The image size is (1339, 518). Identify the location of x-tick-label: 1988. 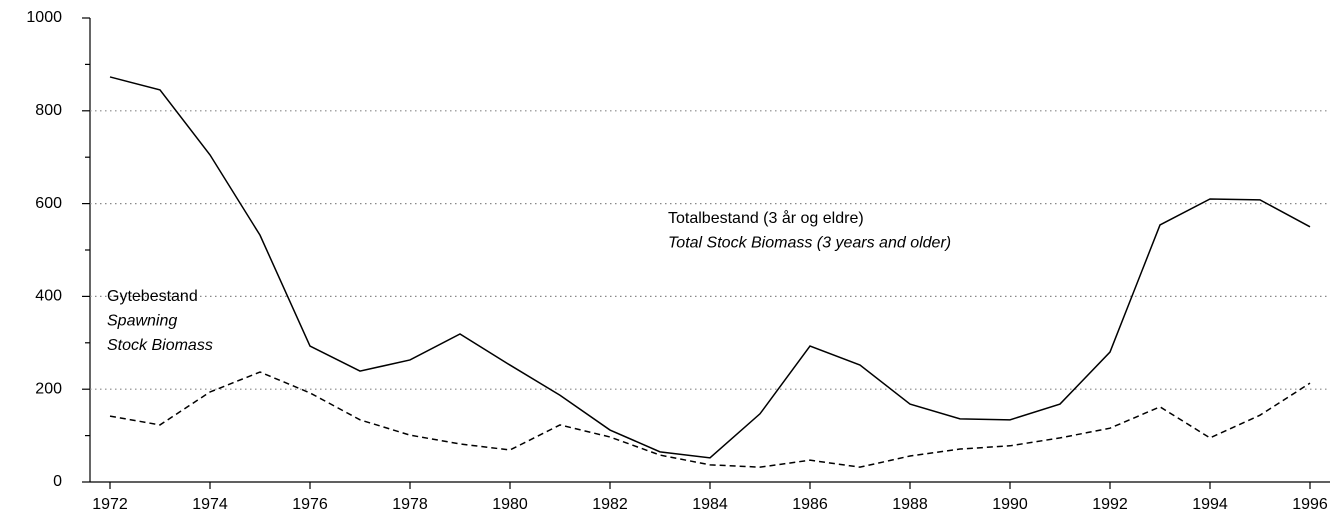
(910, 504).